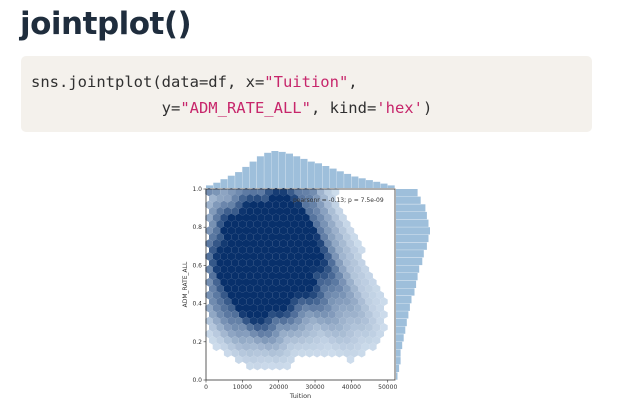  I want to click on x-tick-label: 10000, so click(242, 387).